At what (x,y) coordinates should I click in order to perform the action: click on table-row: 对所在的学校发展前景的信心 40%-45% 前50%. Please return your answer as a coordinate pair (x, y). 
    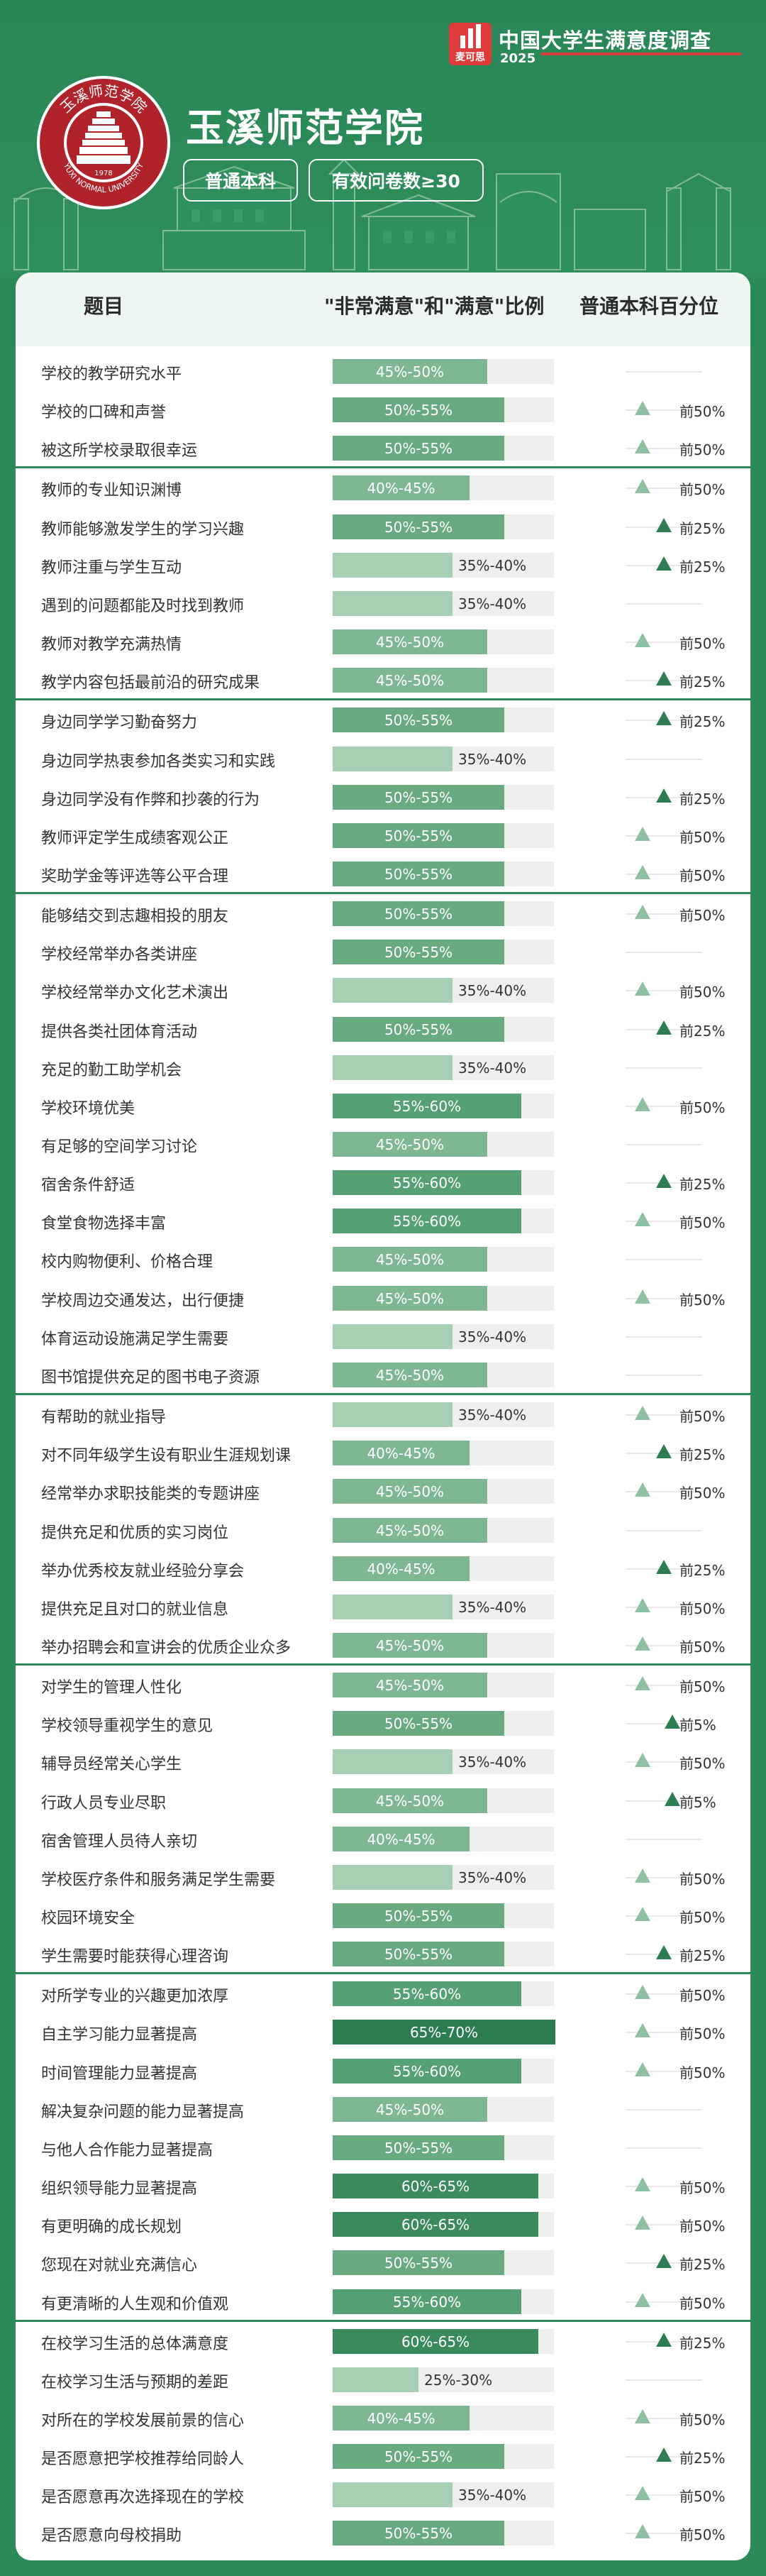
    Looking at the image, I should click on (383, 2418).